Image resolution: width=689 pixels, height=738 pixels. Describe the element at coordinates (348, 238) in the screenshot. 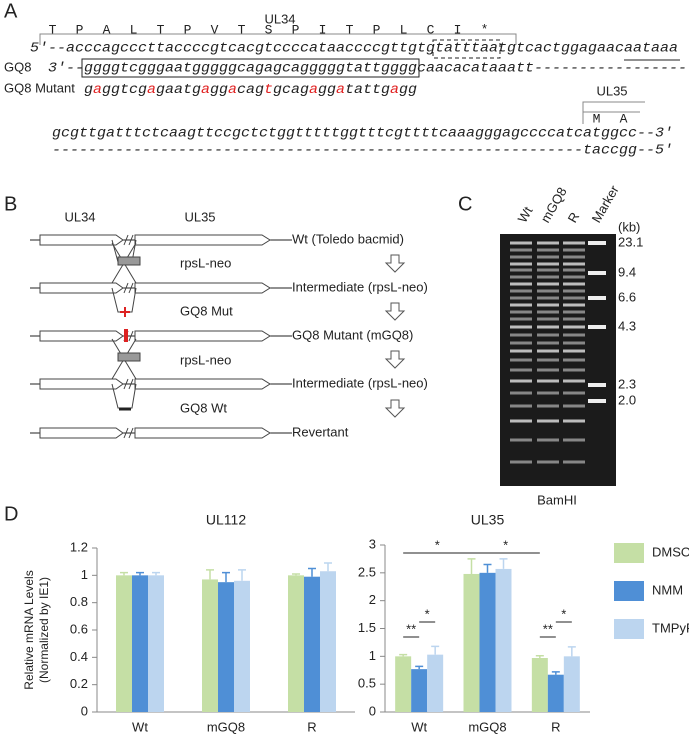

I see `row-label: Wt (Toledo bacmid)` at that location.